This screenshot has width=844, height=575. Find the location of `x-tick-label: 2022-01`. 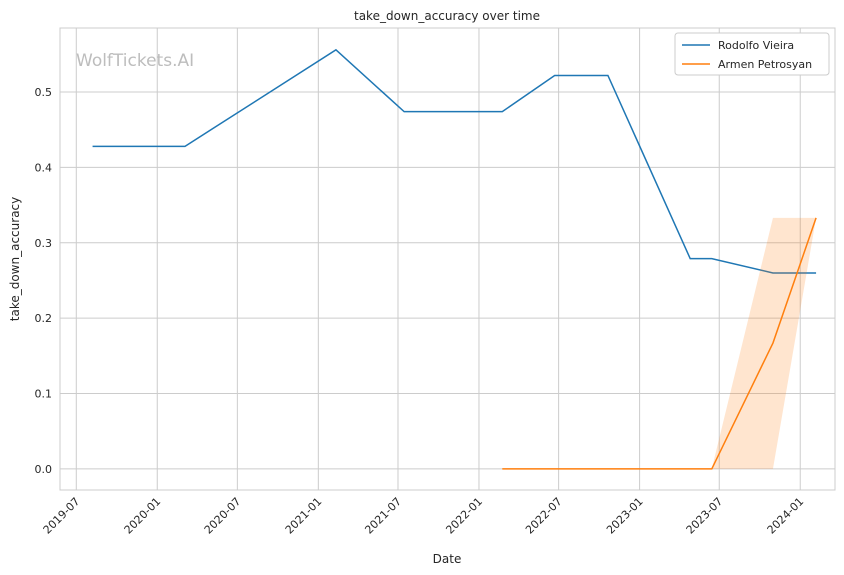

x-tick-label: 2022-01 is located at coordinates (464, 516).